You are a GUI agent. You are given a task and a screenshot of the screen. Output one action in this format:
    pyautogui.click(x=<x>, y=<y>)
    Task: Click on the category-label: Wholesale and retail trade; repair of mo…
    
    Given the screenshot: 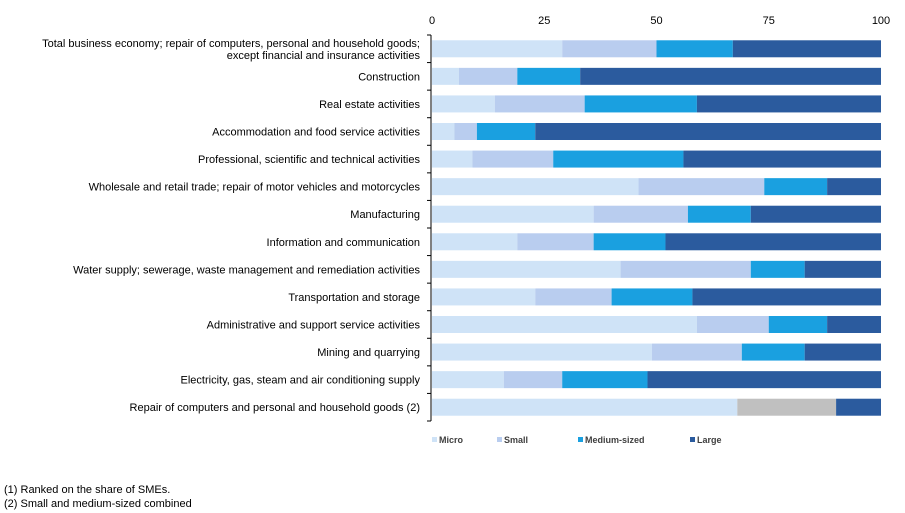 What is the action you would take?
    pyautogui.click(x=255, y=188)
    